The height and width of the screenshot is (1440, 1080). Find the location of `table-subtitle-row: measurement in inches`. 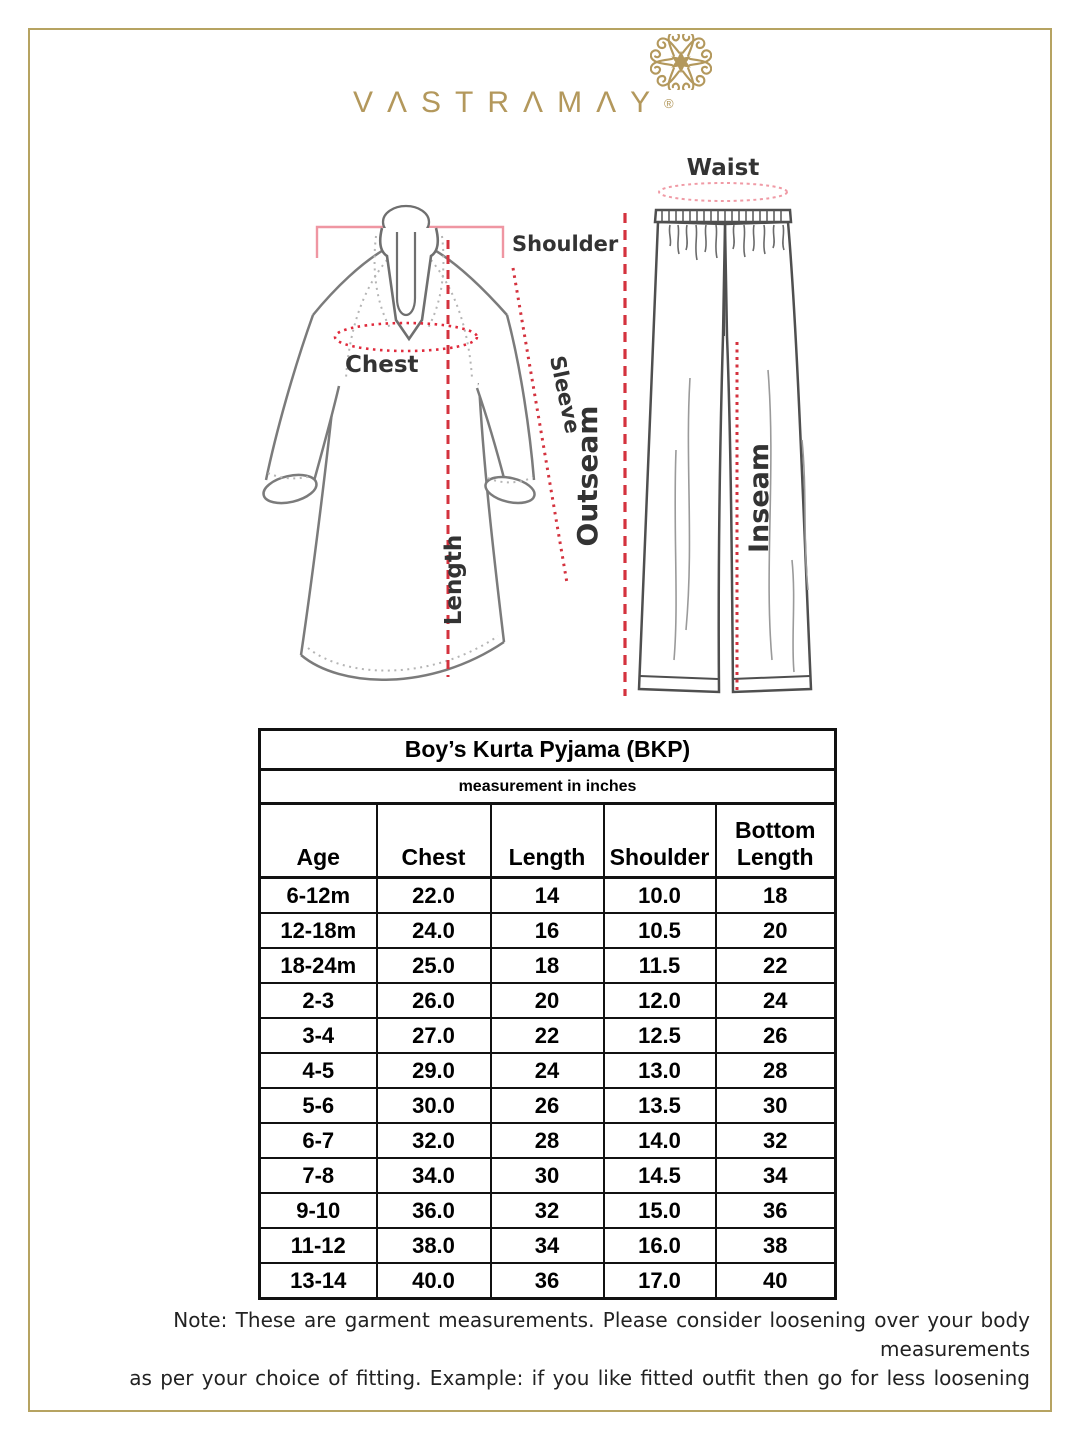

table-subtitle-row: measurement in inches is located at coordinates (547, 786).